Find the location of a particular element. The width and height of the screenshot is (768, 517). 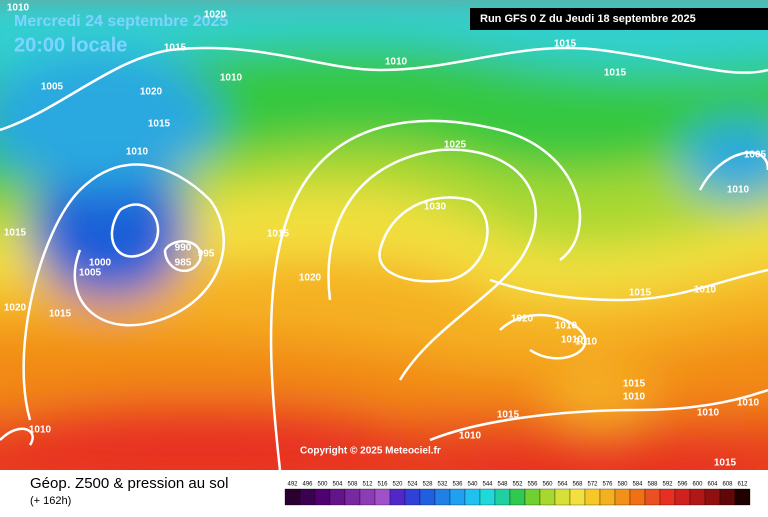

run-box is located at coordinates (619, 19).